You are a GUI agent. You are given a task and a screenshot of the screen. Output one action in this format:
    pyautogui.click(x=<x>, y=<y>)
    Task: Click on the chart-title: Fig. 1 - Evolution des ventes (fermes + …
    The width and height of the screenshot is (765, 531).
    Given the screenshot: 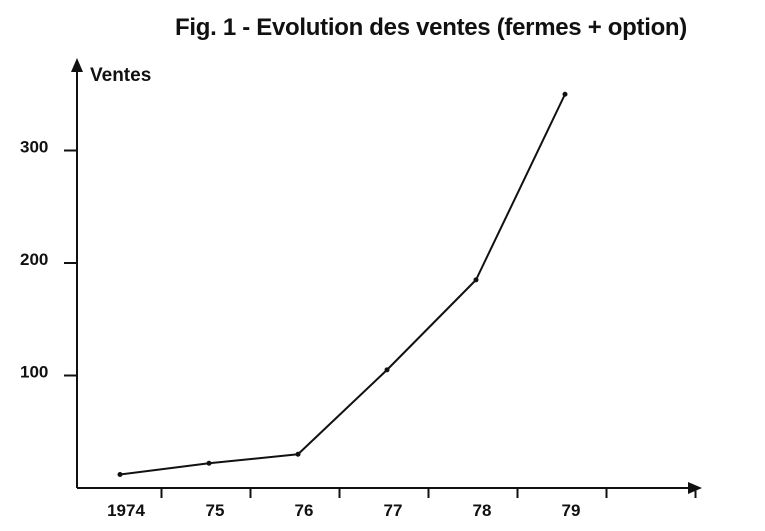 What is the action you would take?
    pyautogui.click(x=431, y=27)
    